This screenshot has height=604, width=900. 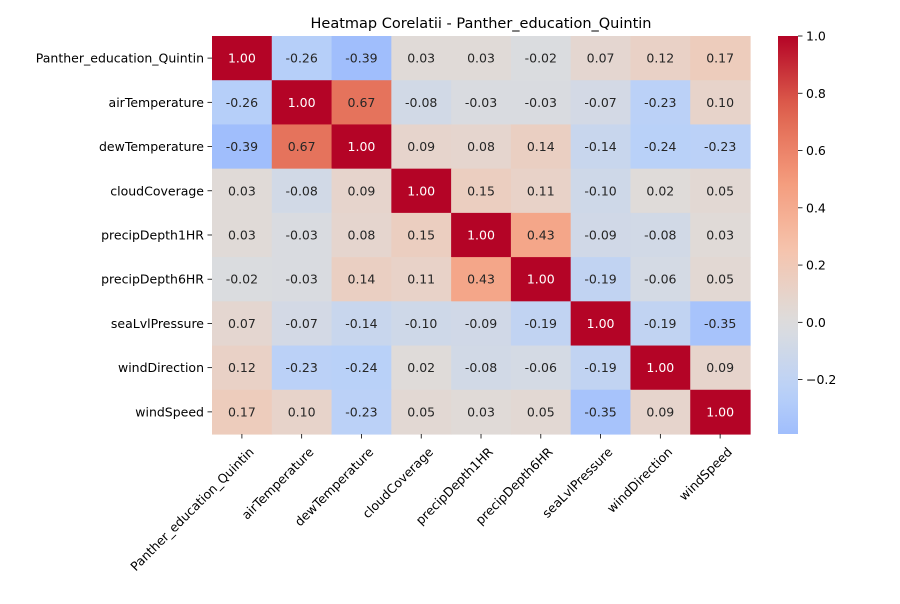 I want to click on cell-value-label: -0.10, so click(x=421, y=323).